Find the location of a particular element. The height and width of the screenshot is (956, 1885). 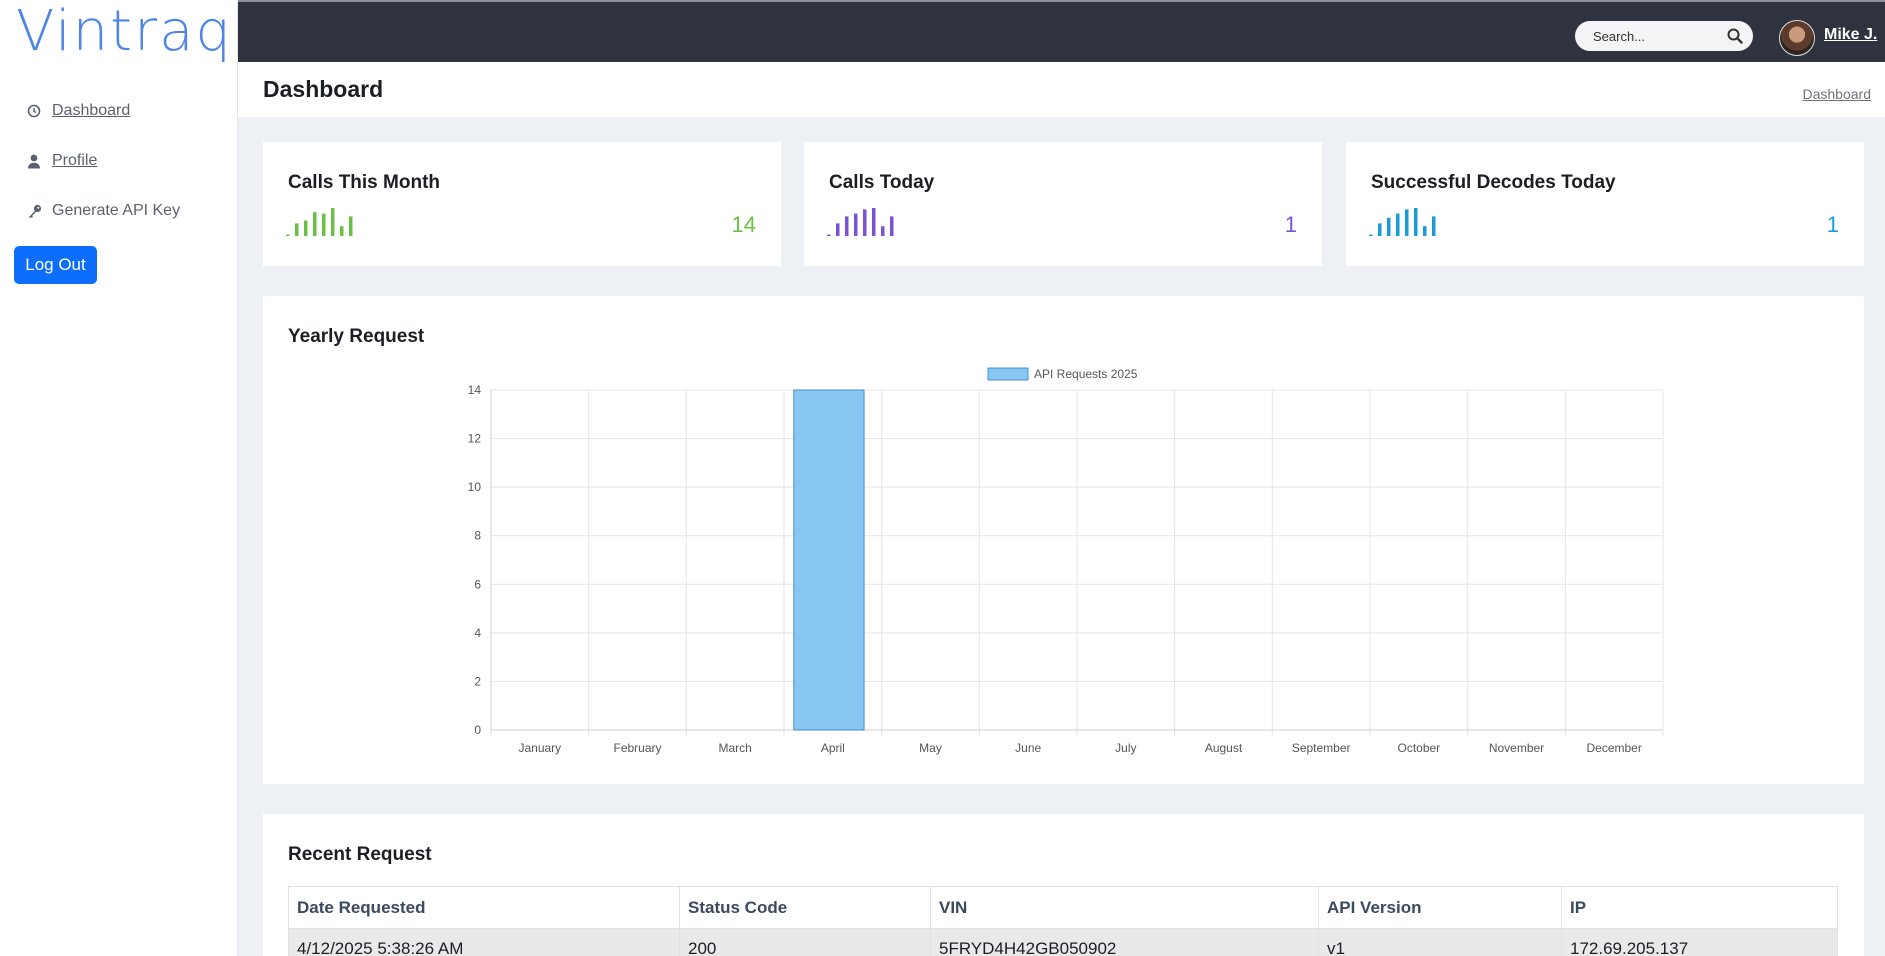

topbar: Mike J. is located at coordinates (1061, 31).